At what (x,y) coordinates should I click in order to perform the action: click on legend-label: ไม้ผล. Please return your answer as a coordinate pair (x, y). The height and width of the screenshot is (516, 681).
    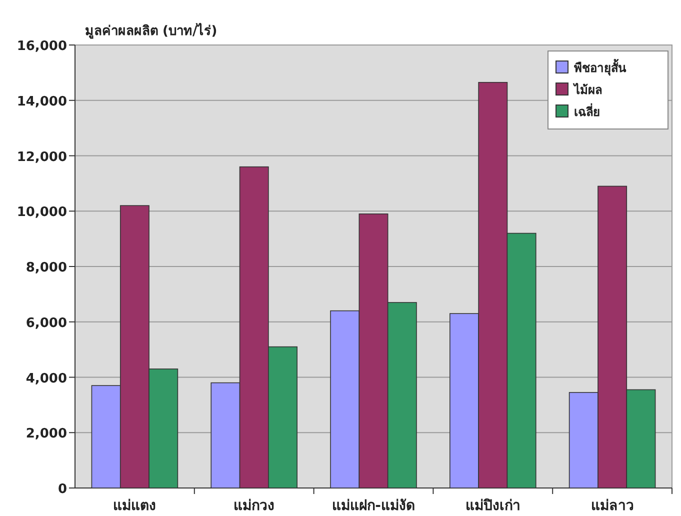
    Looking at the image, I should click on (587, 89).